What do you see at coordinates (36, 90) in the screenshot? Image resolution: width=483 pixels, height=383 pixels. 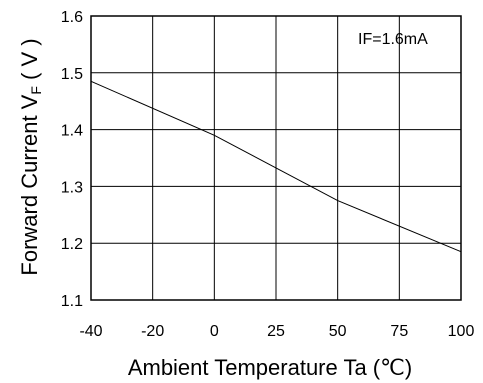 I see `y-axis-title-subscript: F` at bounding box center [36, 90].